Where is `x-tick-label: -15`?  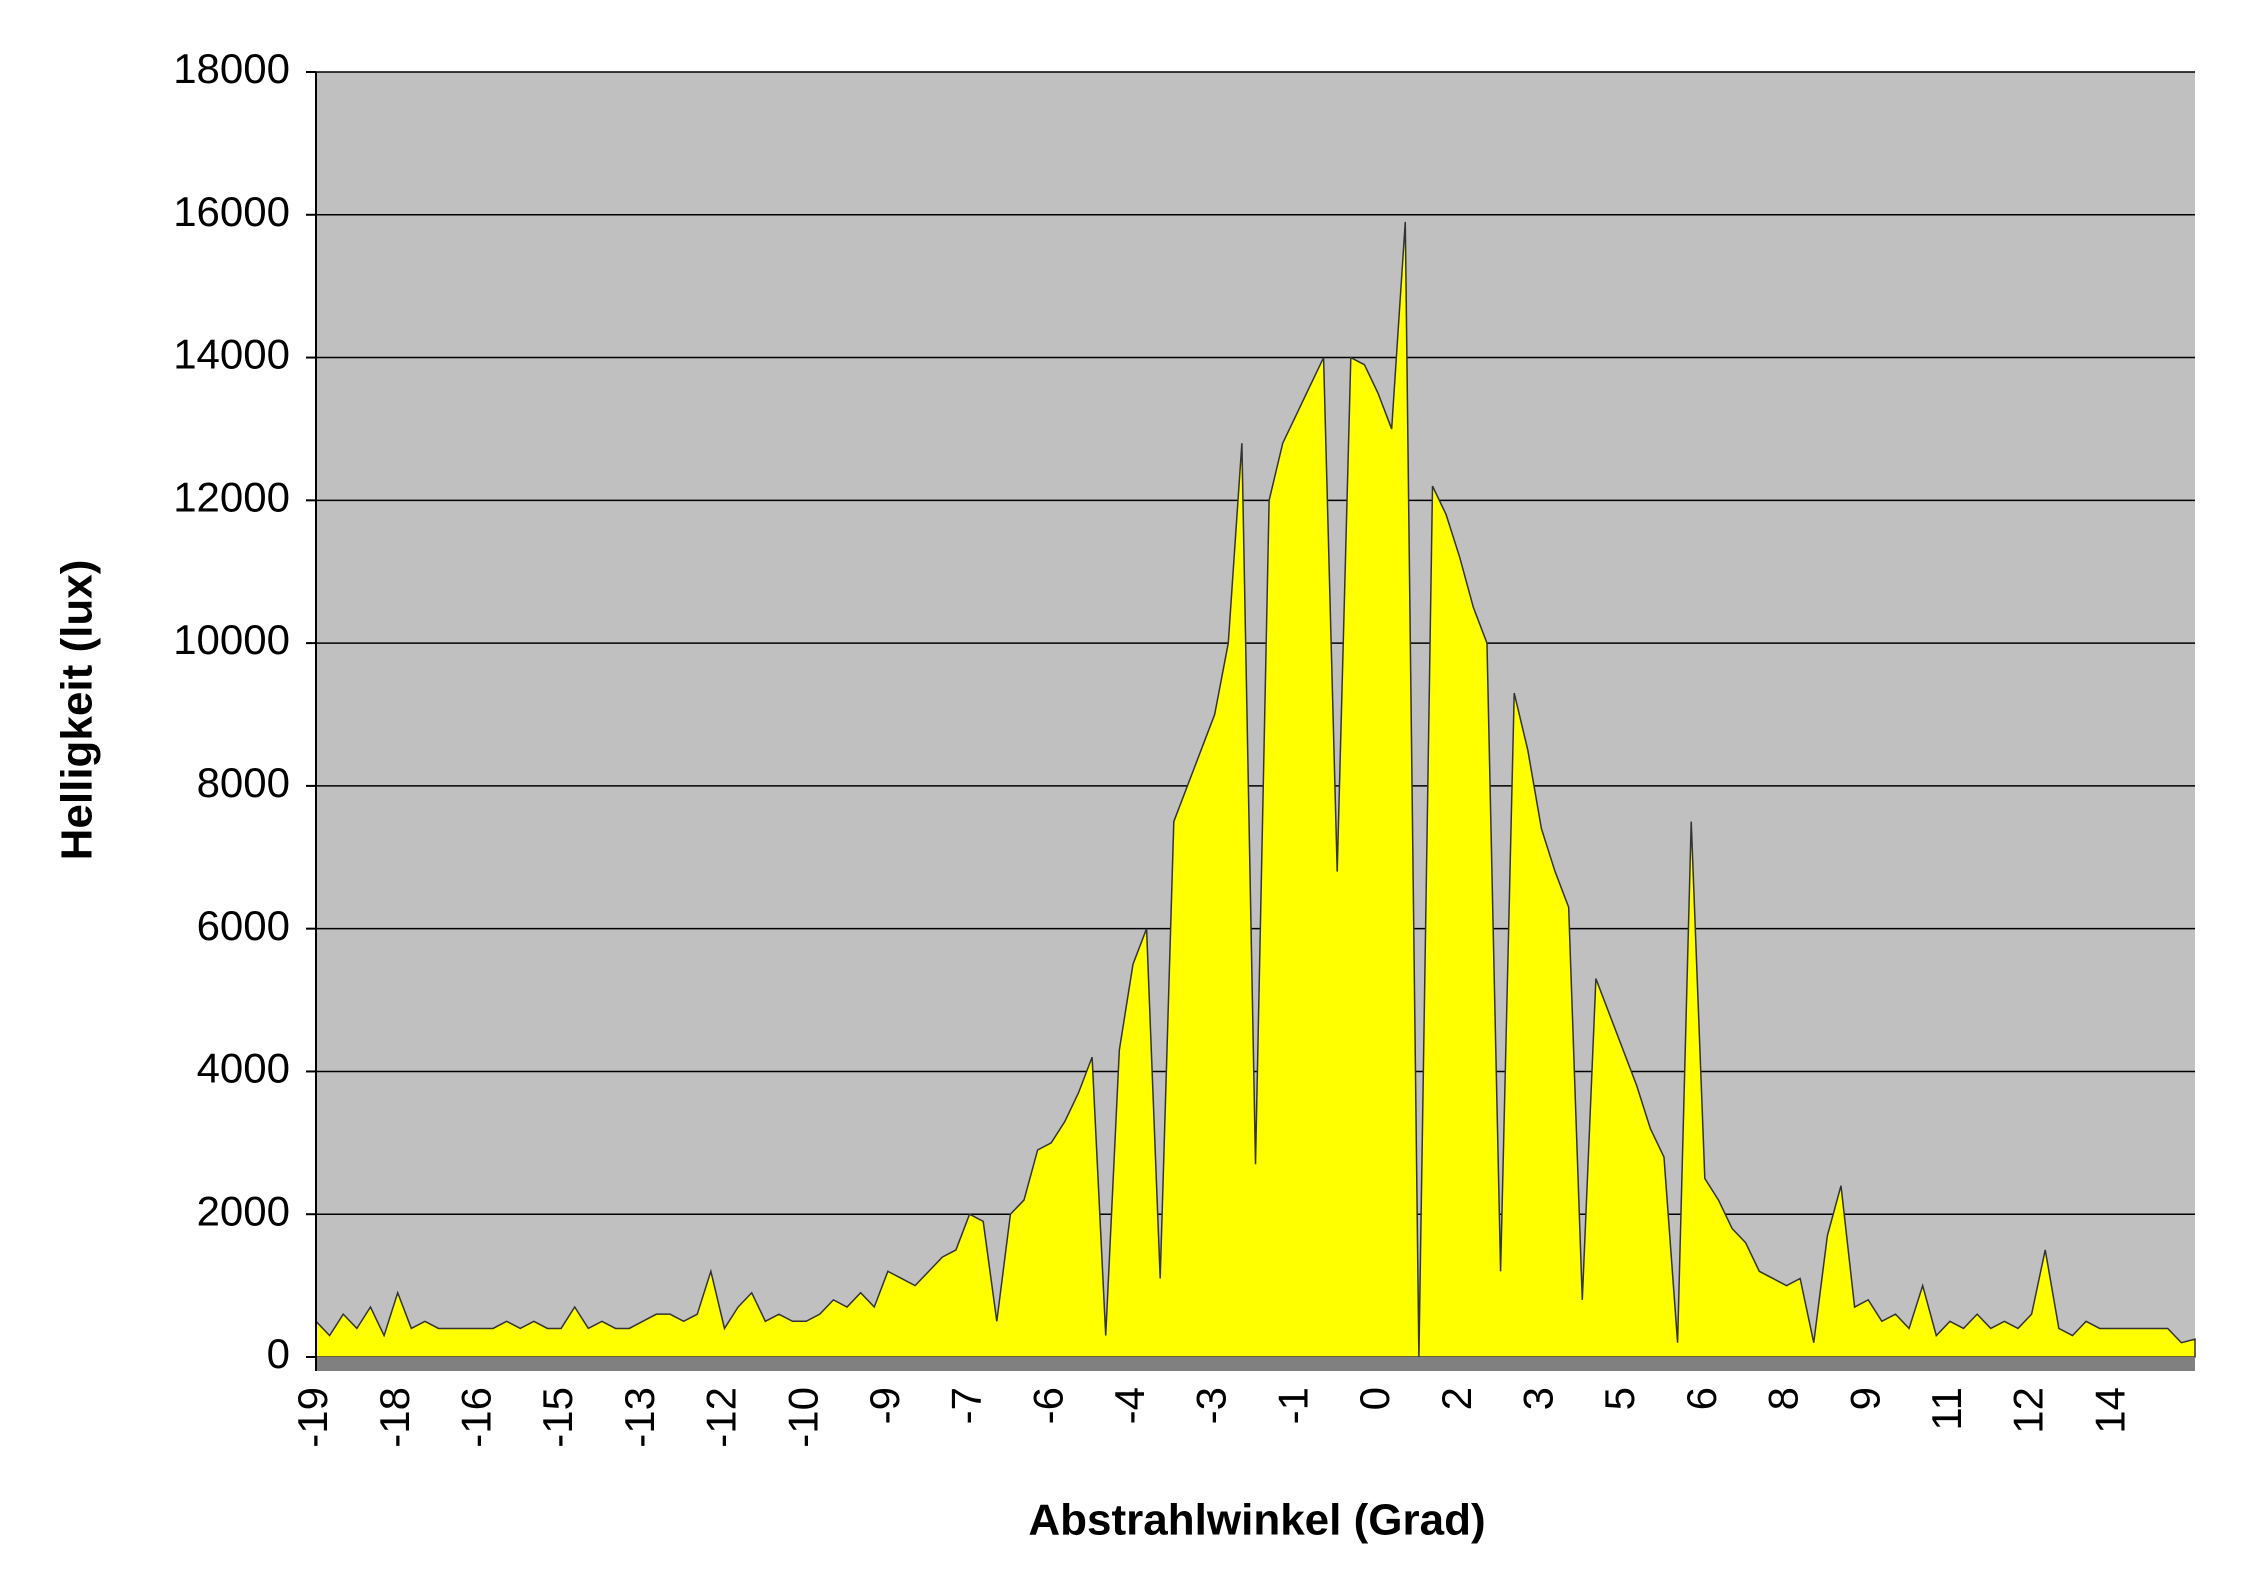 x-tick-label: -15 is located at coordinates (557, 1417).